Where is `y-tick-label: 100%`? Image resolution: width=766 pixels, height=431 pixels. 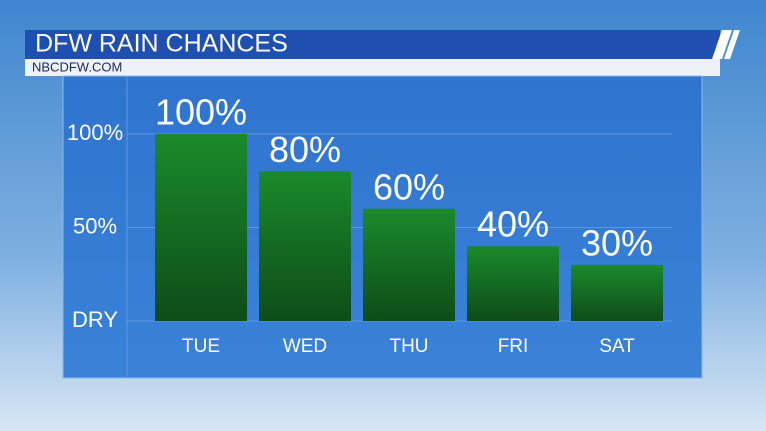
y-tick-label: 100% is located at coordinates (95, 132).